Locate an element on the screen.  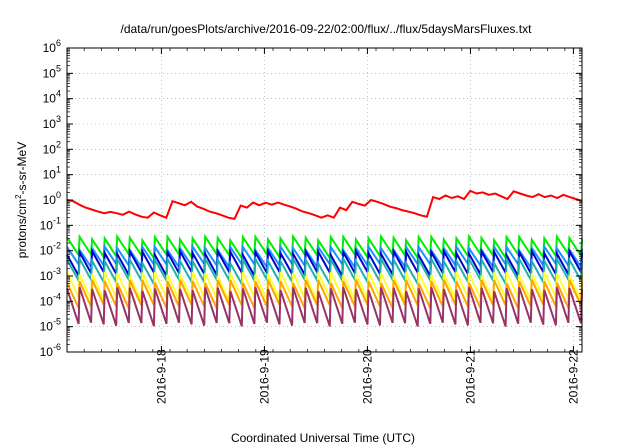
y-tick-label: 10¹ is located at coordinates (52, 173).